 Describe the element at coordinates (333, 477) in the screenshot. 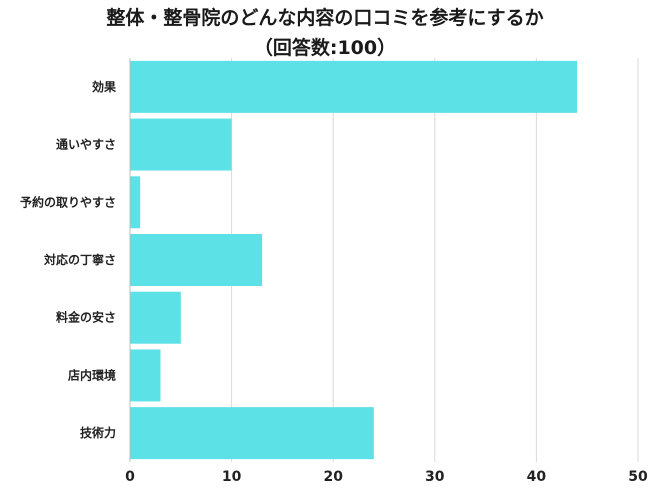

I see `x-tick-label-2: 20` at that location.